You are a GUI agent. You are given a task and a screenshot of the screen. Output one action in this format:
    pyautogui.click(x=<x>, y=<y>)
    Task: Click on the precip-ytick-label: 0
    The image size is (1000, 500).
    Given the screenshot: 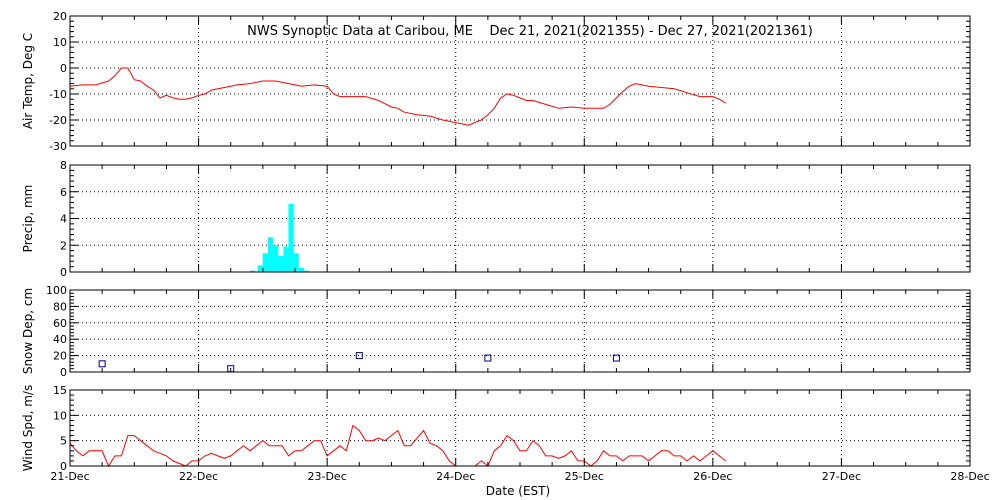 What is the action you would take?
    pyautogui.click(x=63, y=272)
    